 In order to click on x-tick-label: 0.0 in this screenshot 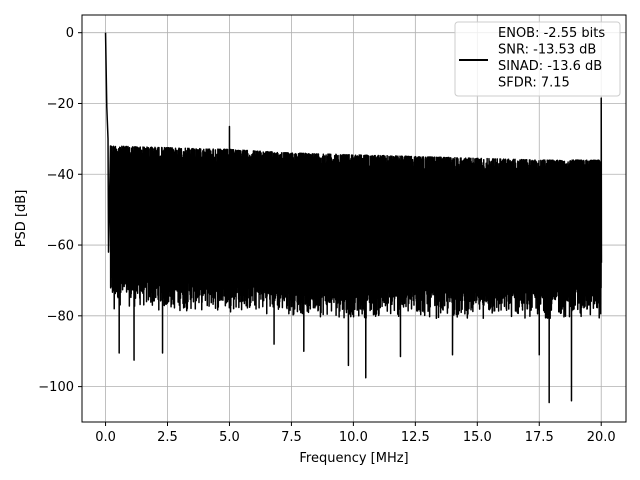, I will do `click(105, 437)`.